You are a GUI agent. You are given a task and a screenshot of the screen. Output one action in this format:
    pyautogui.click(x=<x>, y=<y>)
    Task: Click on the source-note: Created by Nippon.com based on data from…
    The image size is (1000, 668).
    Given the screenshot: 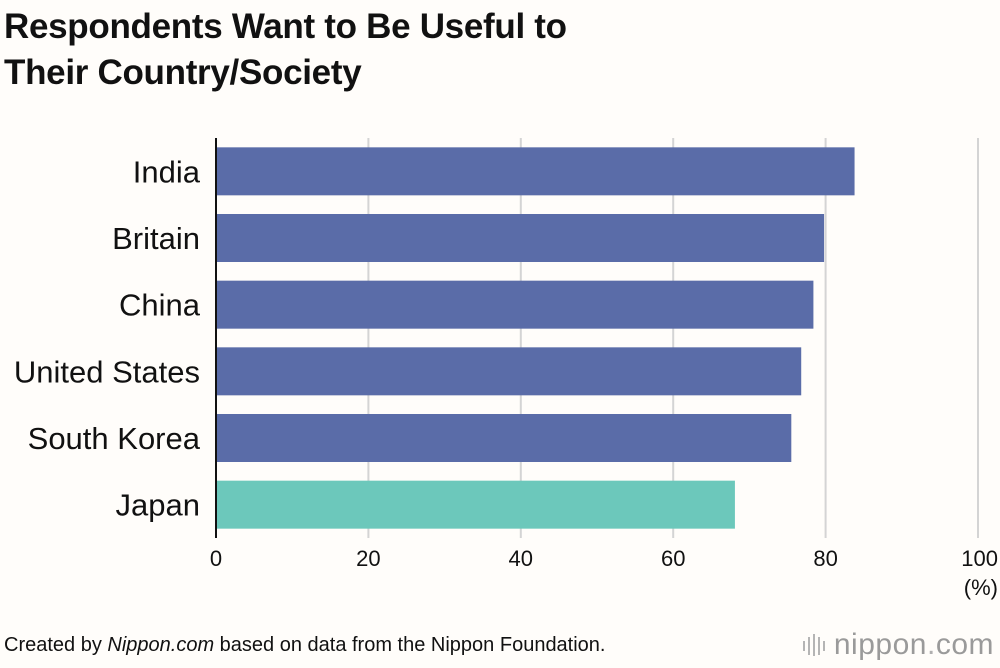 What is the action you would take?
    pyautogui.click(x=305, y=645)
    